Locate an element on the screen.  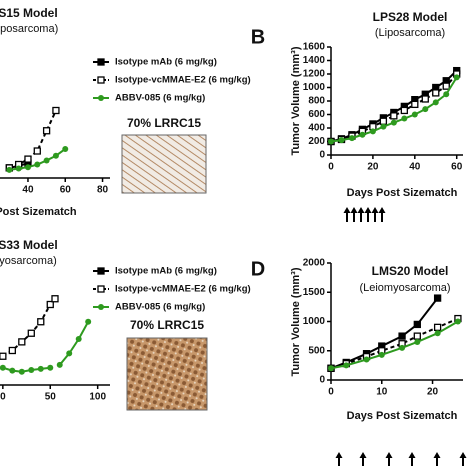
y-tick-label: 200 is located at coordinates (316, 141).